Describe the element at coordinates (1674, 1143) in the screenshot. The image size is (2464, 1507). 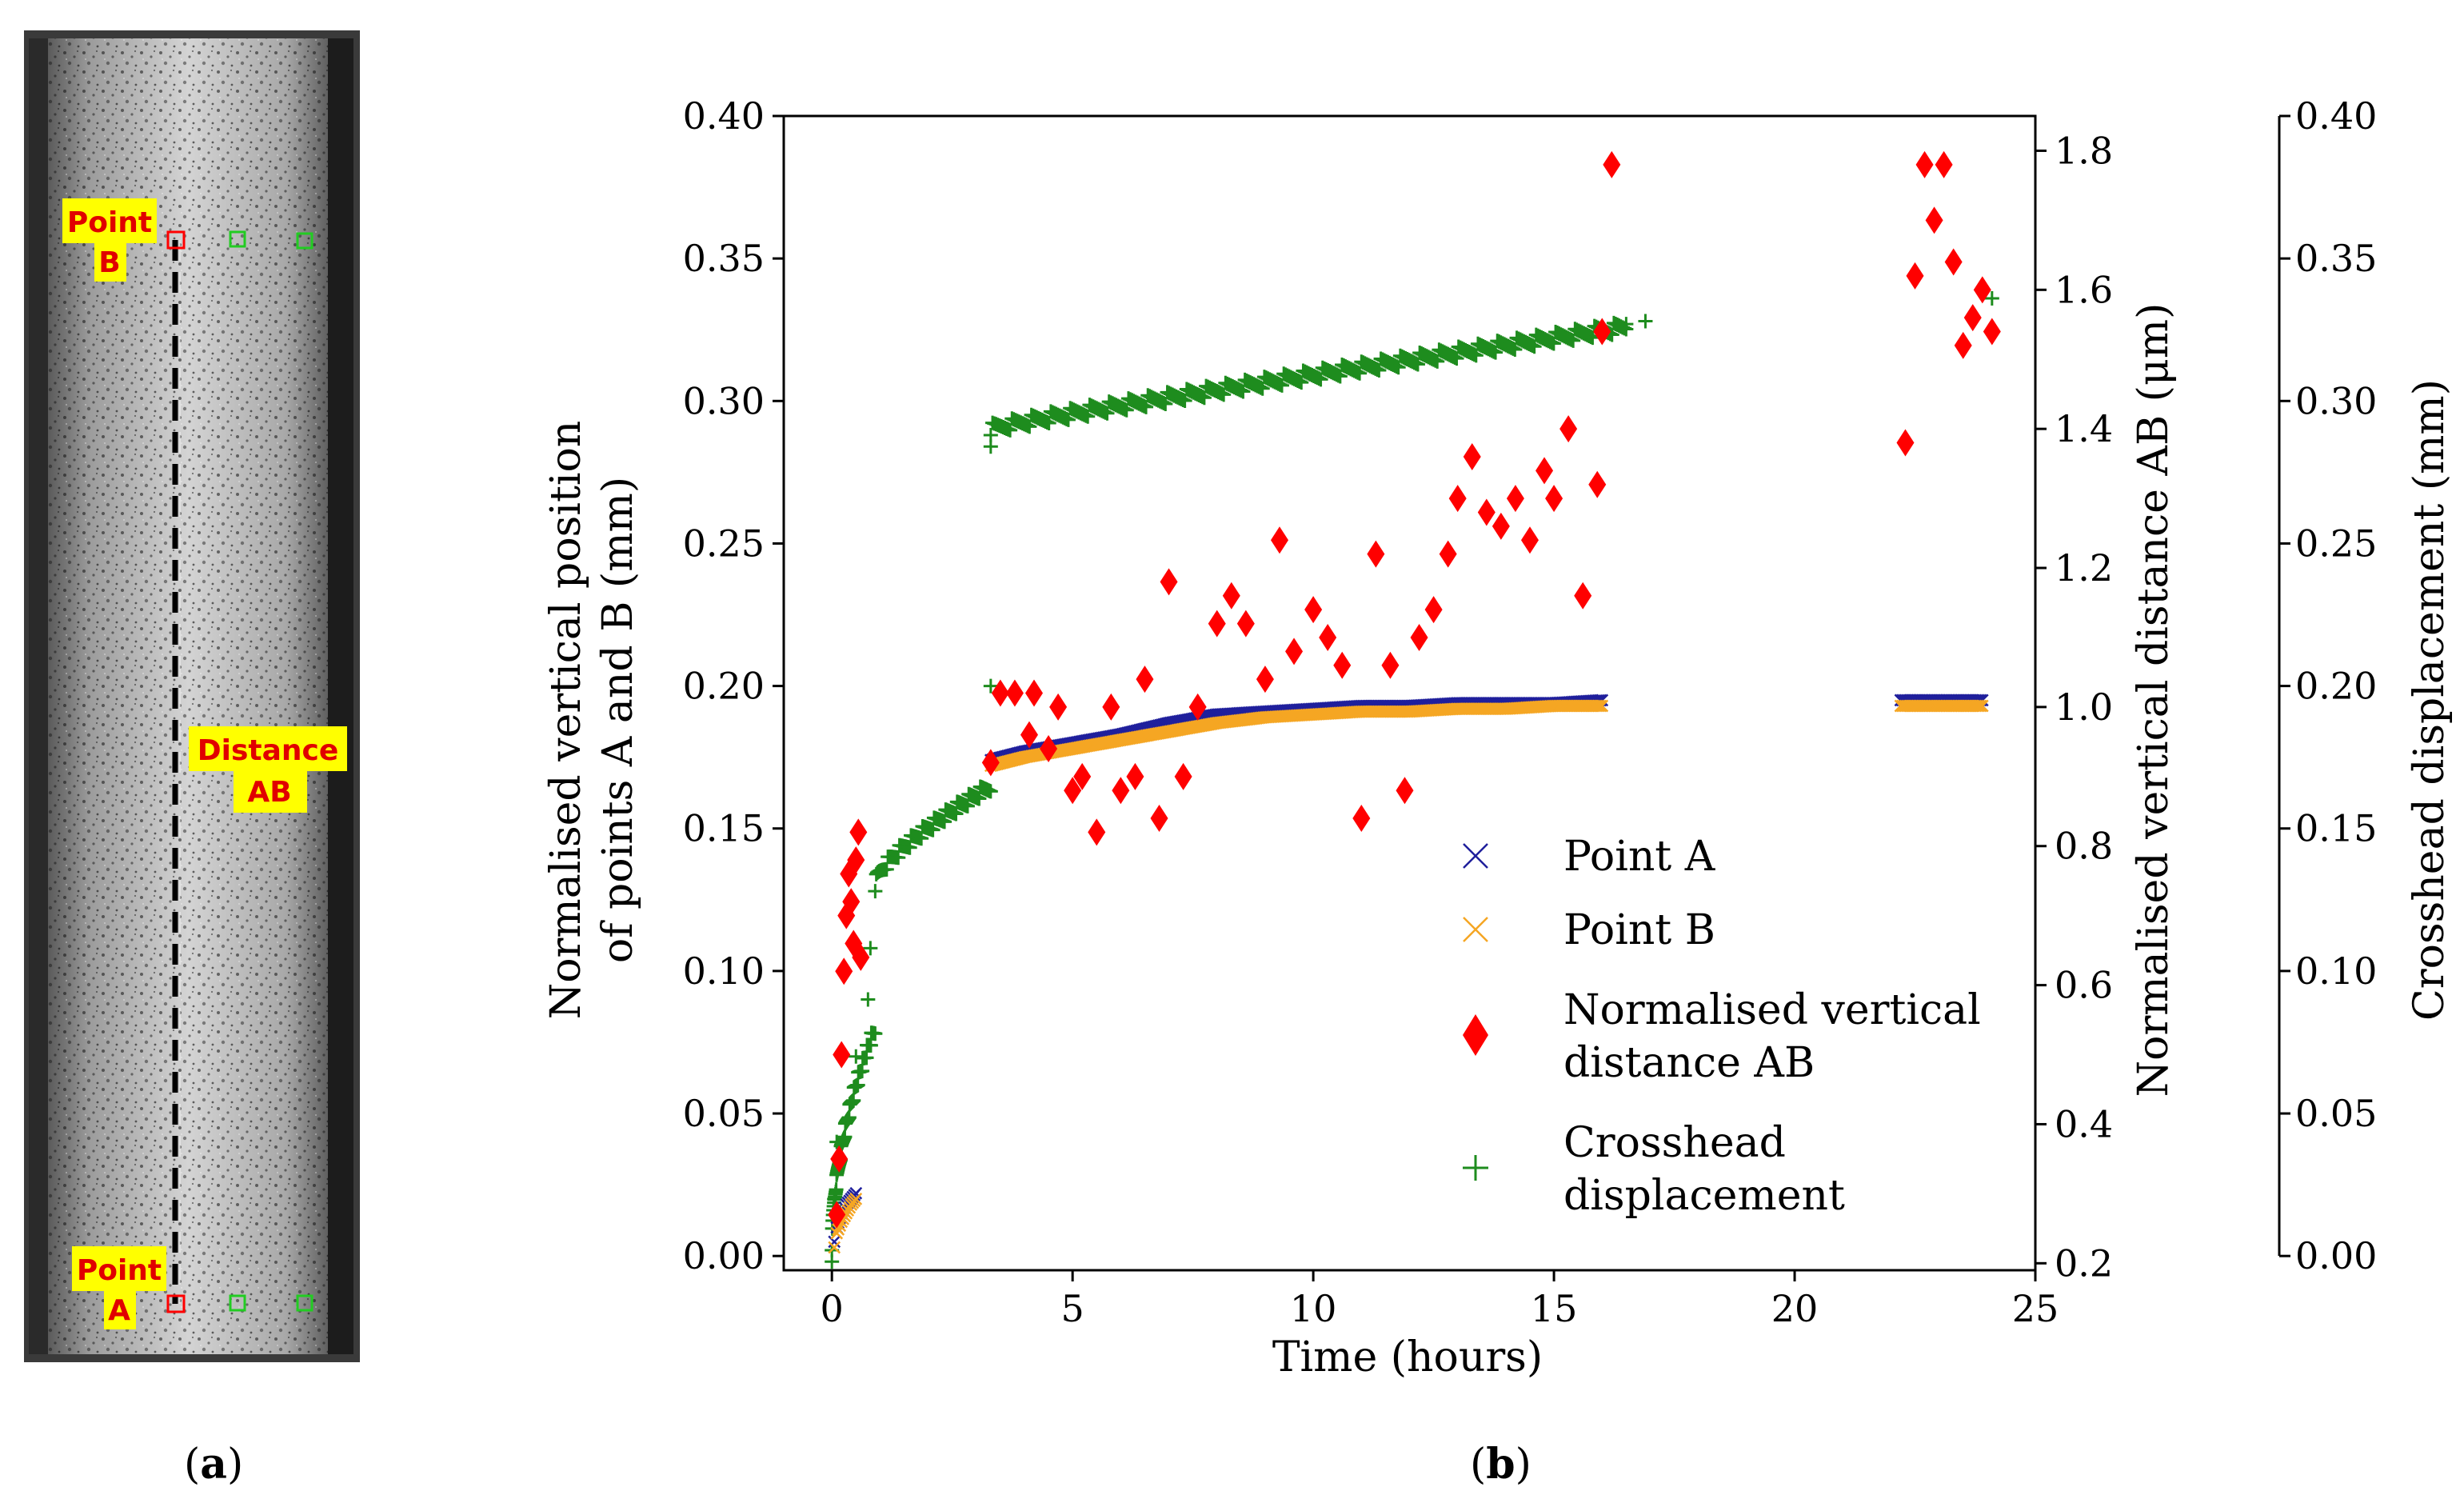
I see `legend-label: Crosshead` at that location.